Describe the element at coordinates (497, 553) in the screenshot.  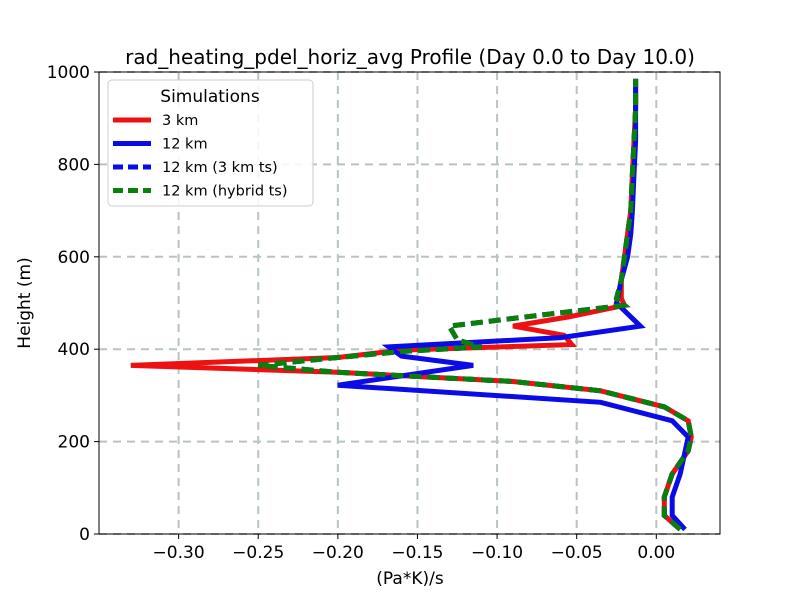
I see `x-tick-label: −0.10` at that location.